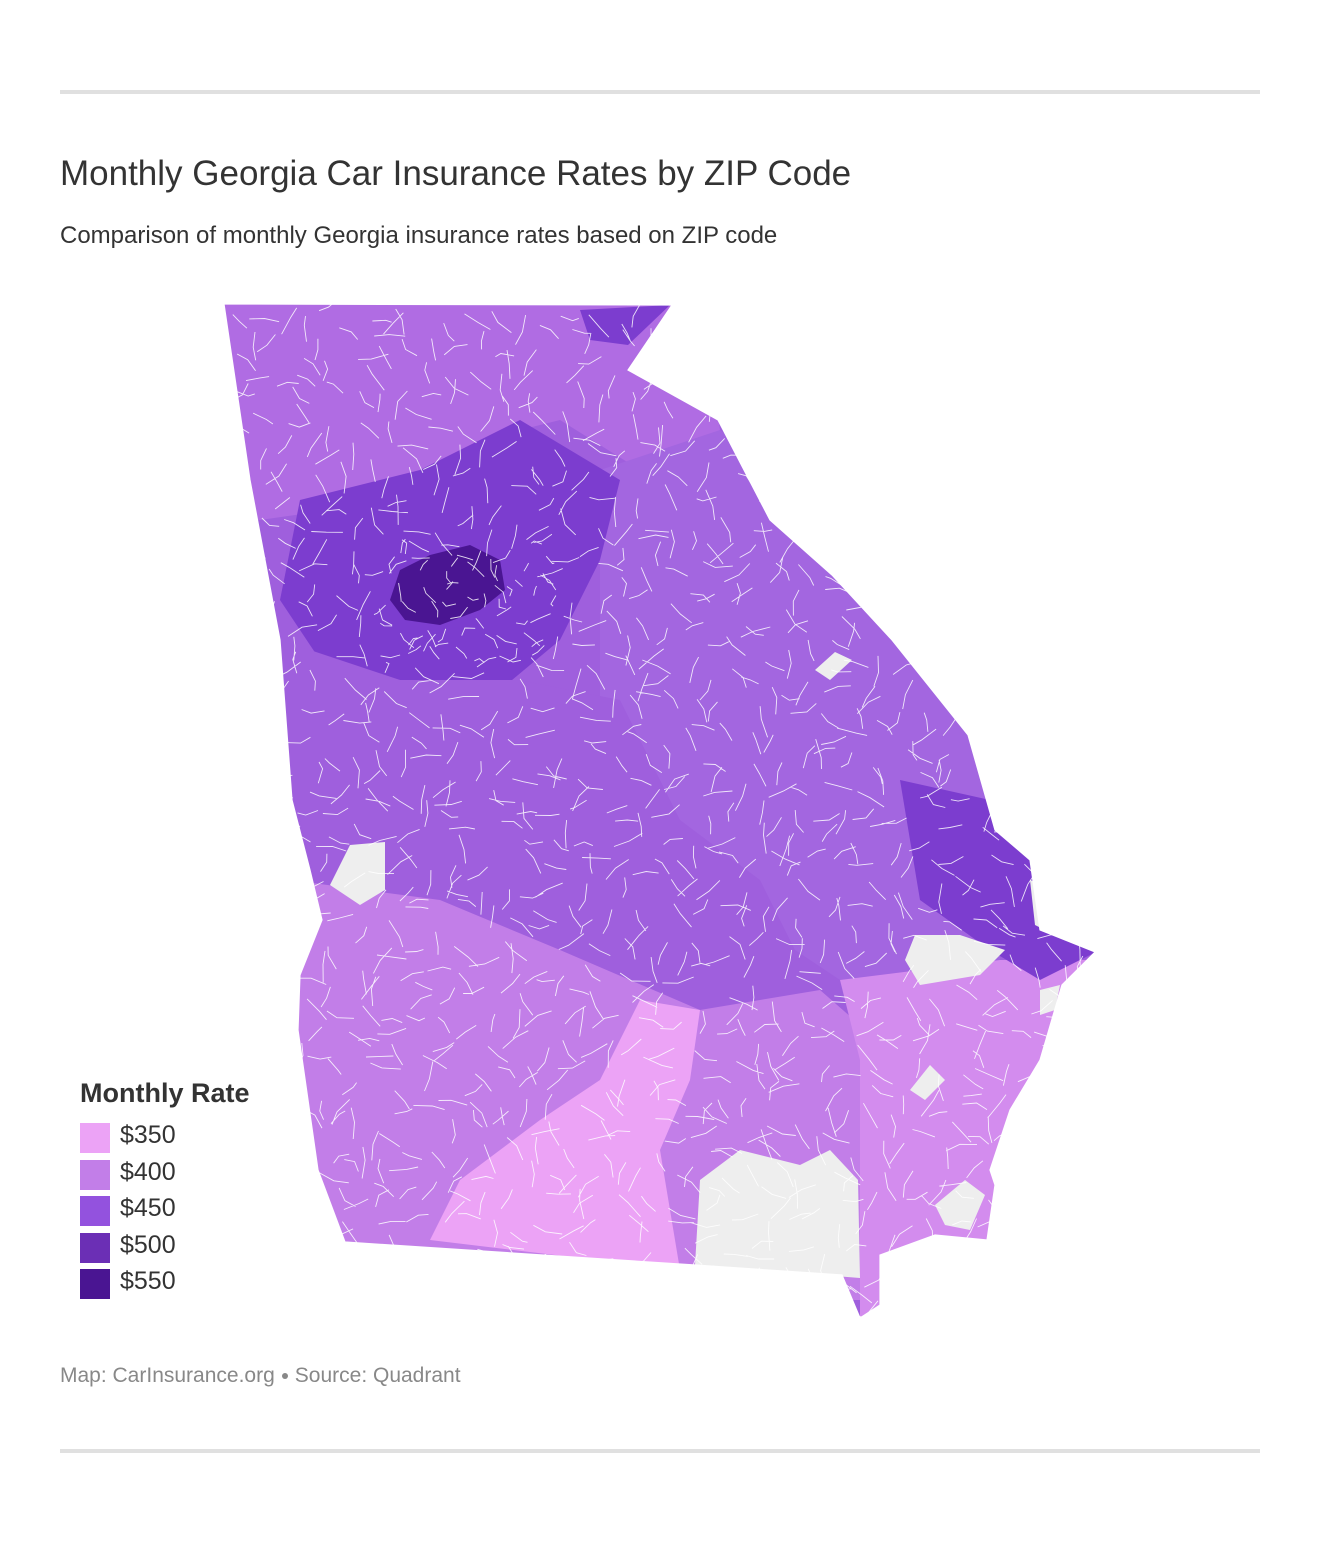 This screenshot has width=1320, height=1544. I want to click on map-credit: Map: CarInsurance.org, so click(167, 1375).